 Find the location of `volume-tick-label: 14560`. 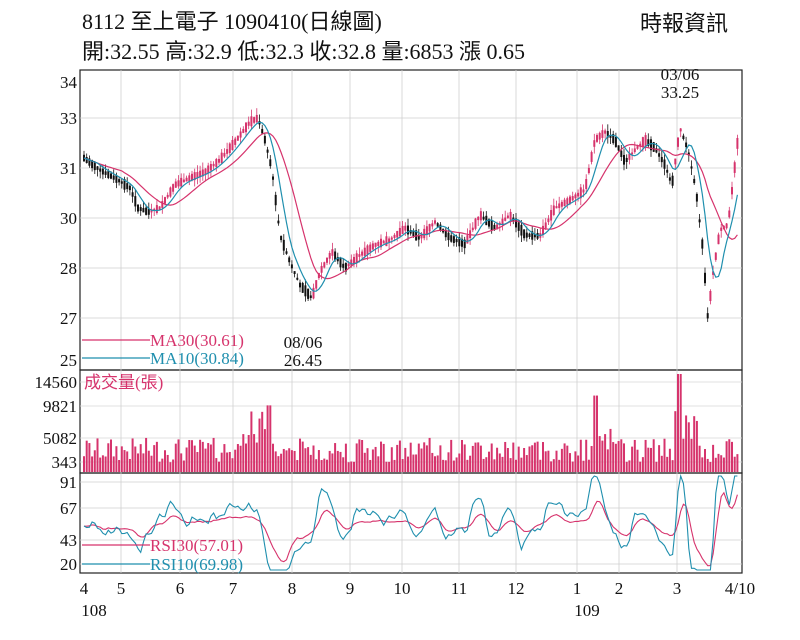

volume-tick-label: 14560 is located at coordinates (56, 382).